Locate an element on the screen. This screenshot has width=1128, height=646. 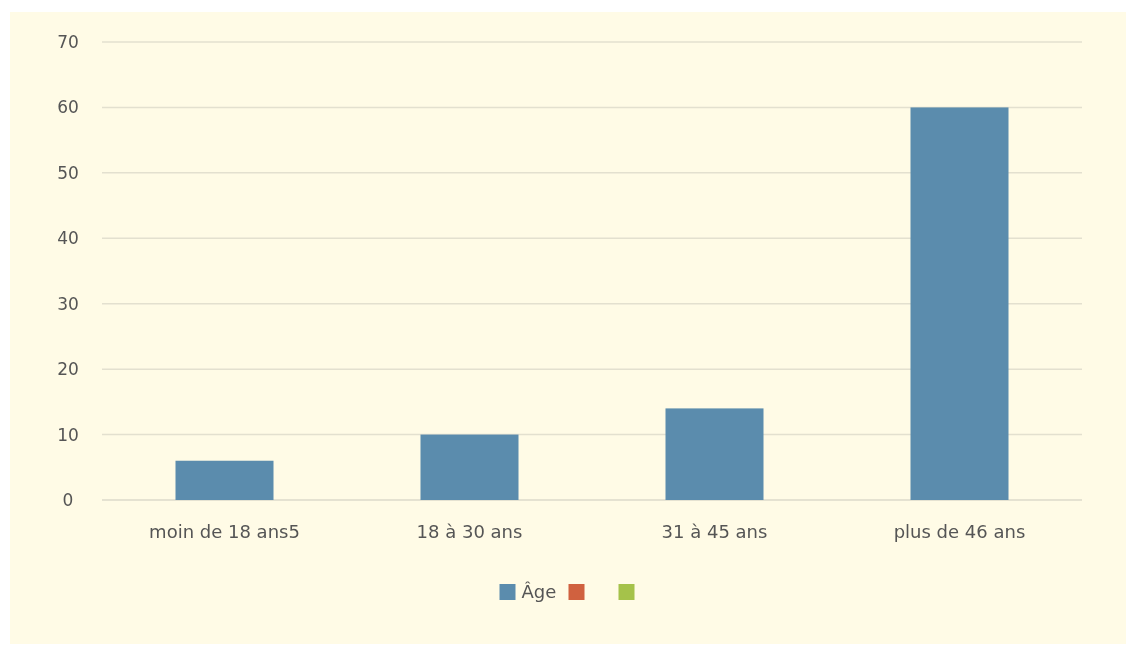
x-tick-label: moin de 18 ans5 is located at coordinates (224, 531).